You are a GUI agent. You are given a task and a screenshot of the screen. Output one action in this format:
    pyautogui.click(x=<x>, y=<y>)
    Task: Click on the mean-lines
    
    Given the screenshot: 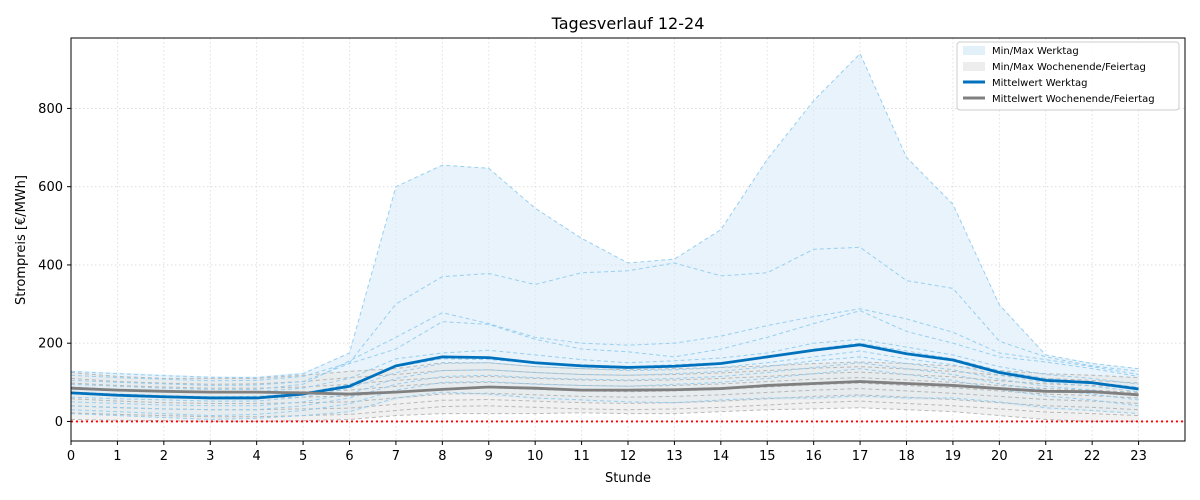 What is the action you would take?
    pyautogui.click(x=604, y=371)
    